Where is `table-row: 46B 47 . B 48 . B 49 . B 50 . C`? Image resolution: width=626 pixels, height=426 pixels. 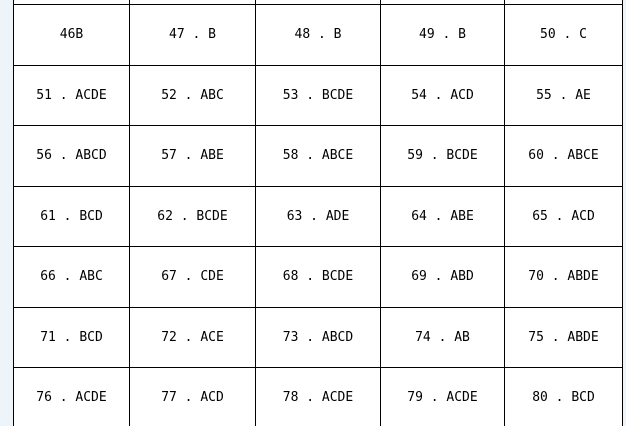 table-row: 46B 47 . B 48 . B 49 . B 50 . C is located at coordinates (318, 35).